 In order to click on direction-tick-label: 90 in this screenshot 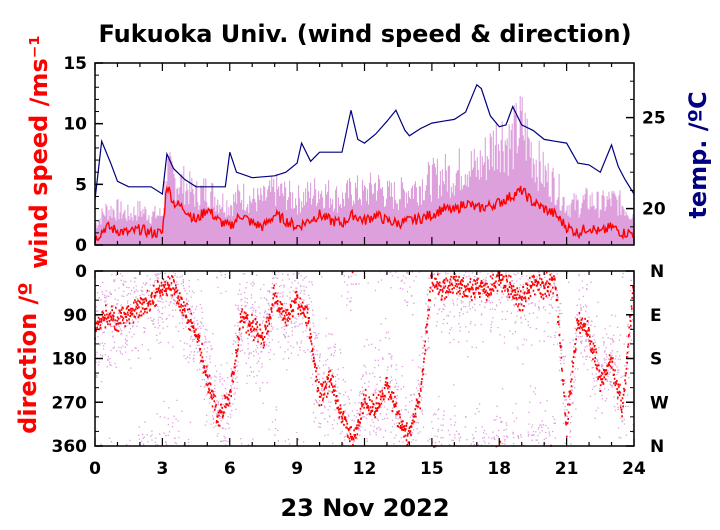, I will do `click(75, 316)`.